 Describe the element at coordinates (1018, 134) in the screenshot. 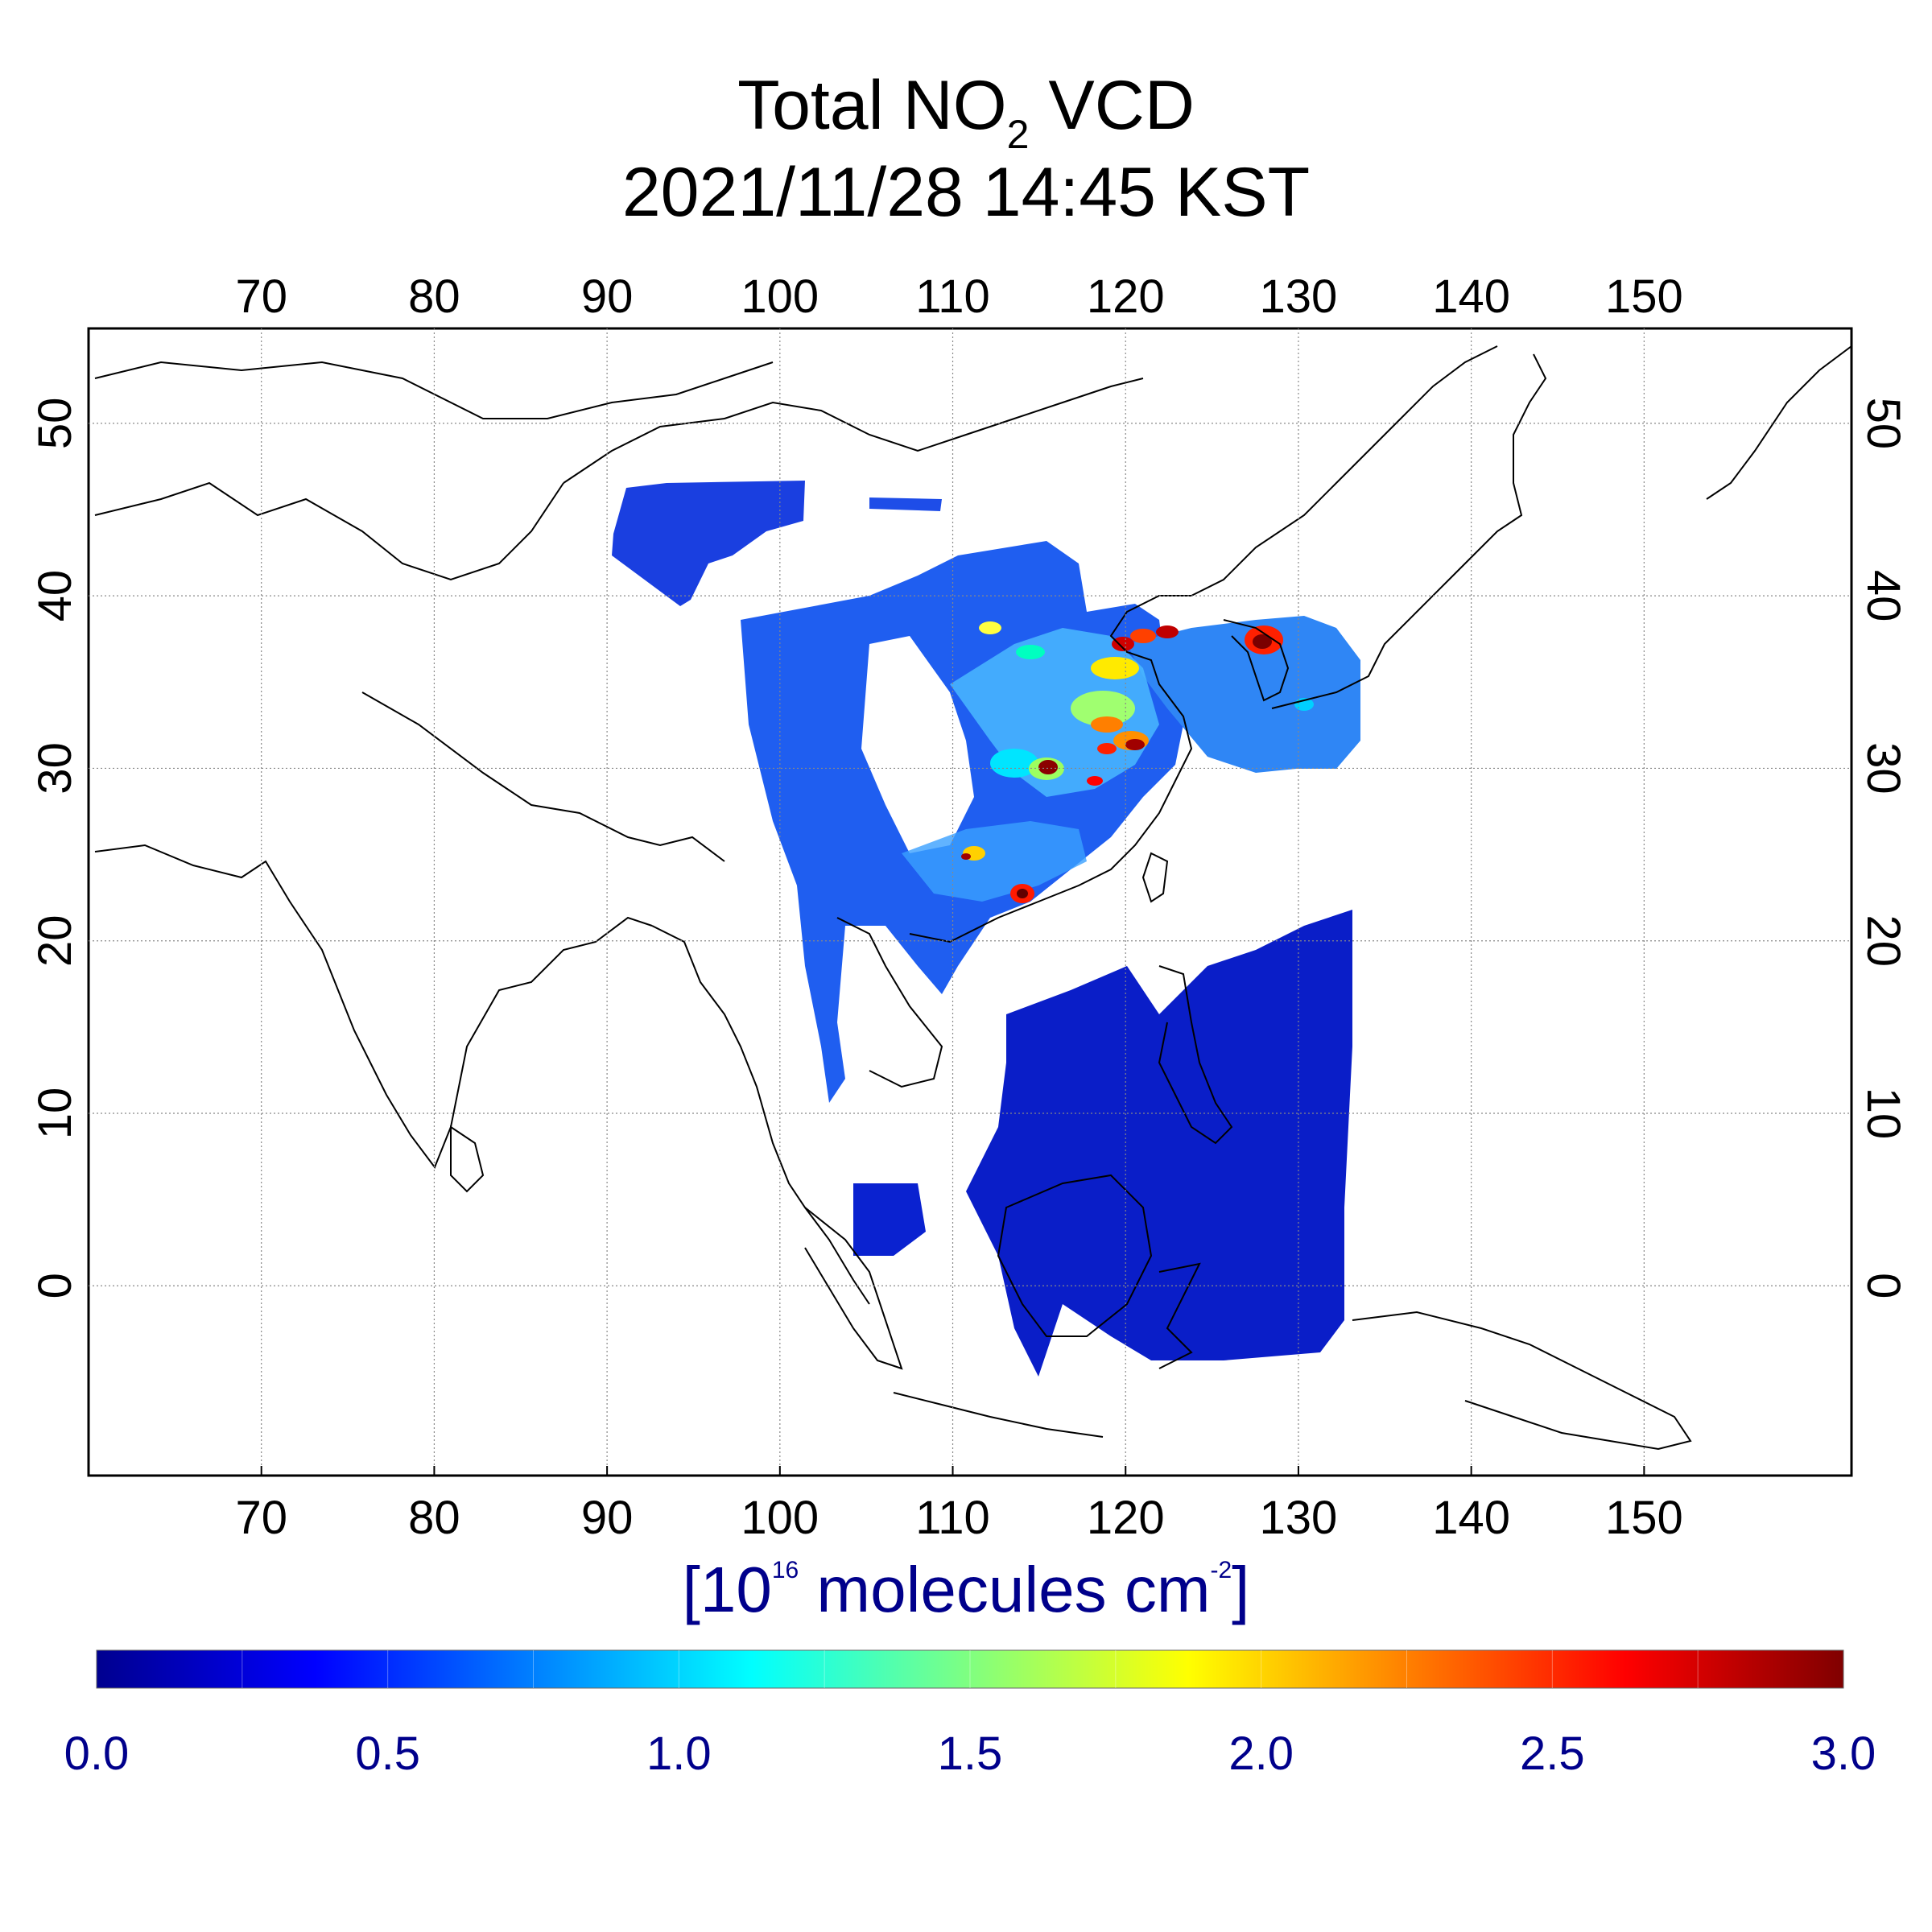

I see `title-subscript: 2` at that location.